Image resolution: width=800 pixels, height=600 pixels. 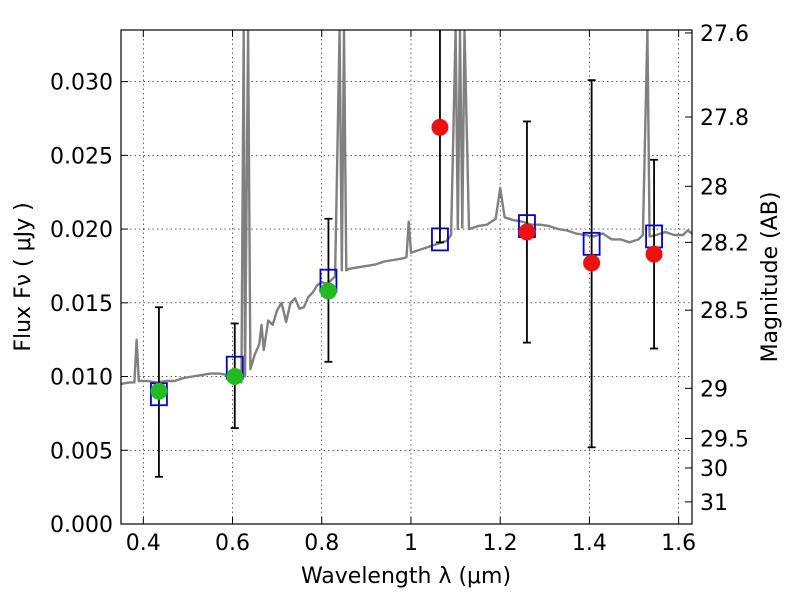 What do you see at coordinates (714, 389) in the screenshot?
I see `y2-tick-label: 29` at bounding box center [714, 389].